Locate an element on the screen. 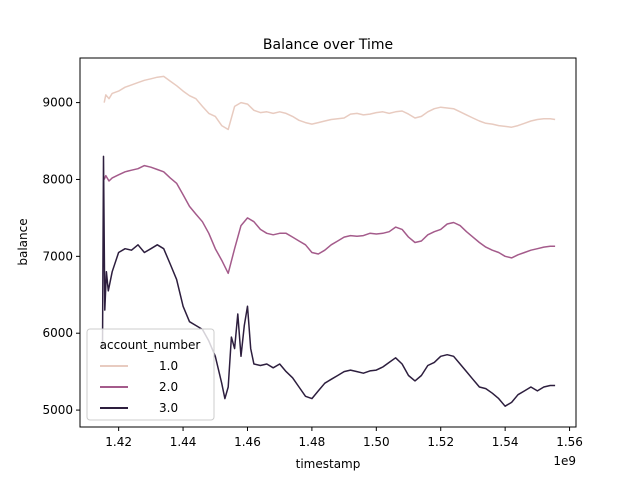 The image size is (640, 484). x-tick-label: 1.54 is located at coordinates (505, 442).